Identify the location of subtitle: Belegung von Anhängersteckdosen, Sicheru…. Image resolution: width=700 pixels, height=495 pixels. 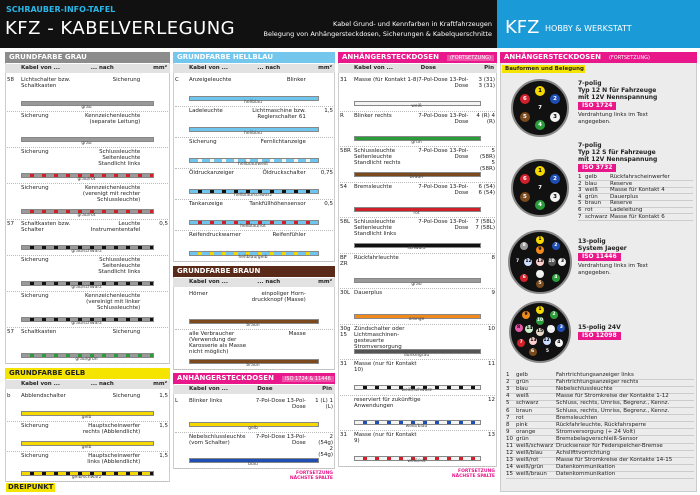
(378, 34).